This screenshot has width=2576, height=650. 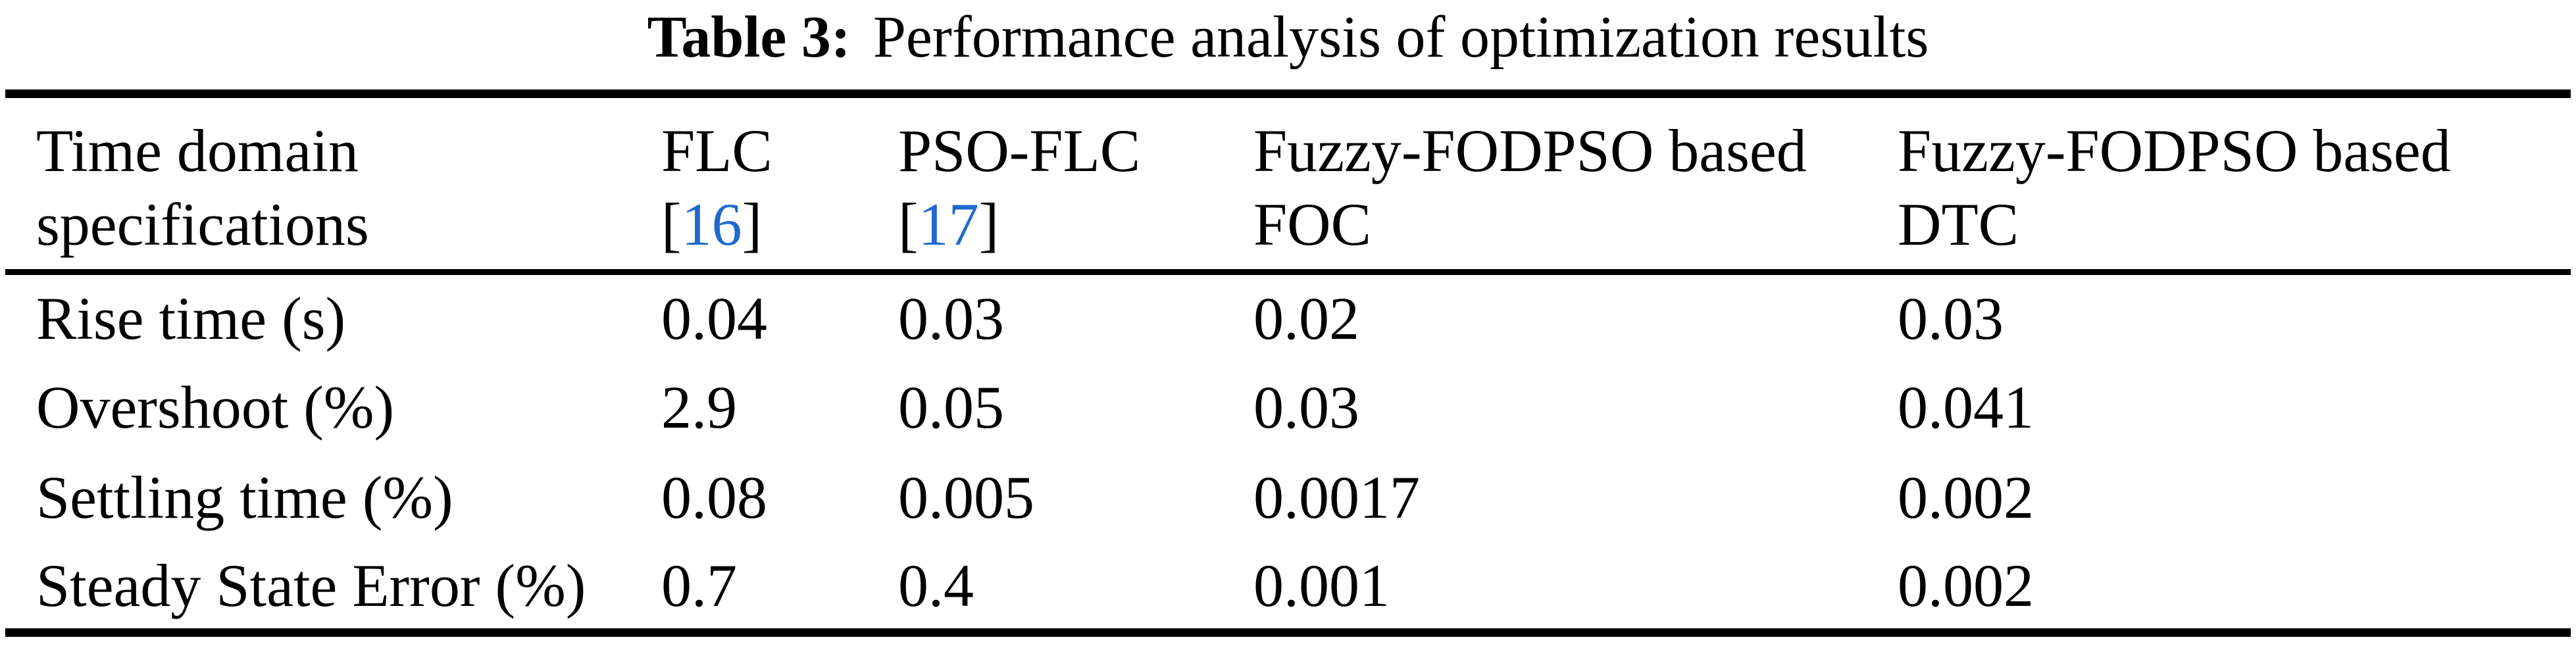 What do you see at coordinates (780, 183) in the screenshot?
I see `header-flc: FLC [16]` at bounding box center [780, 183].